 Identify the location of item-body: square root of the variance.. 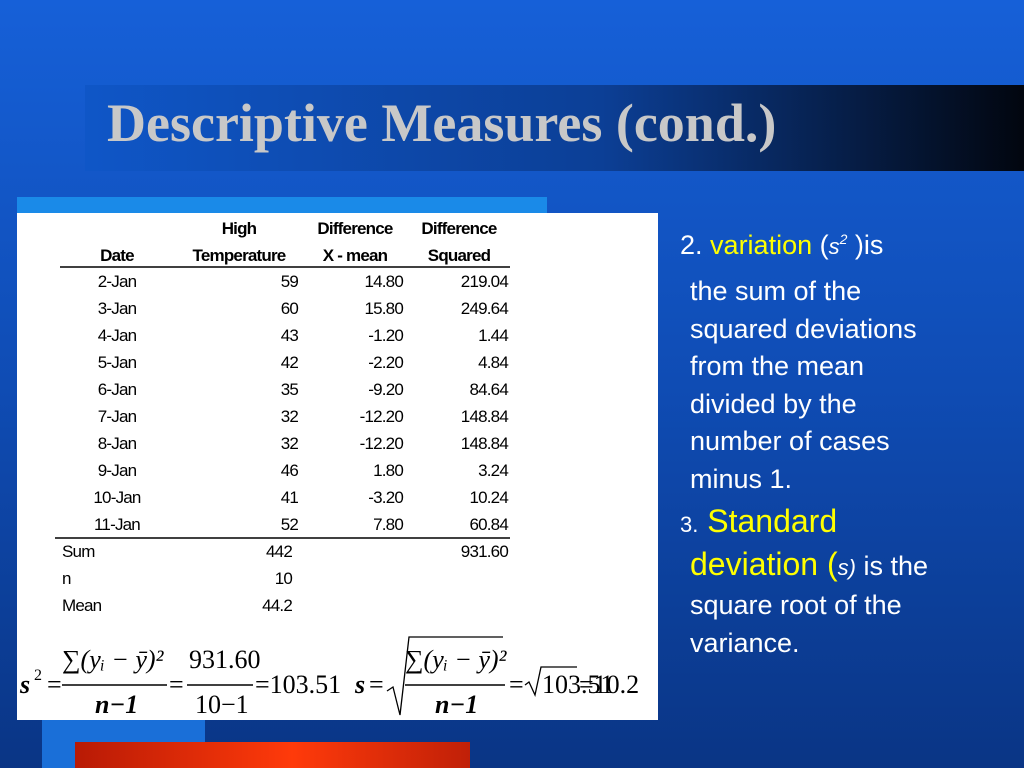
(796, 624).